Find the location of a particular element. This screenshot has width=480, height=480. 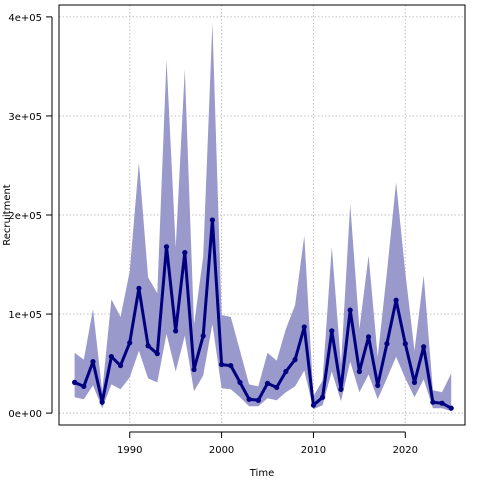

y-tick-label: 3e+05 is located at coordinates (25, 117).